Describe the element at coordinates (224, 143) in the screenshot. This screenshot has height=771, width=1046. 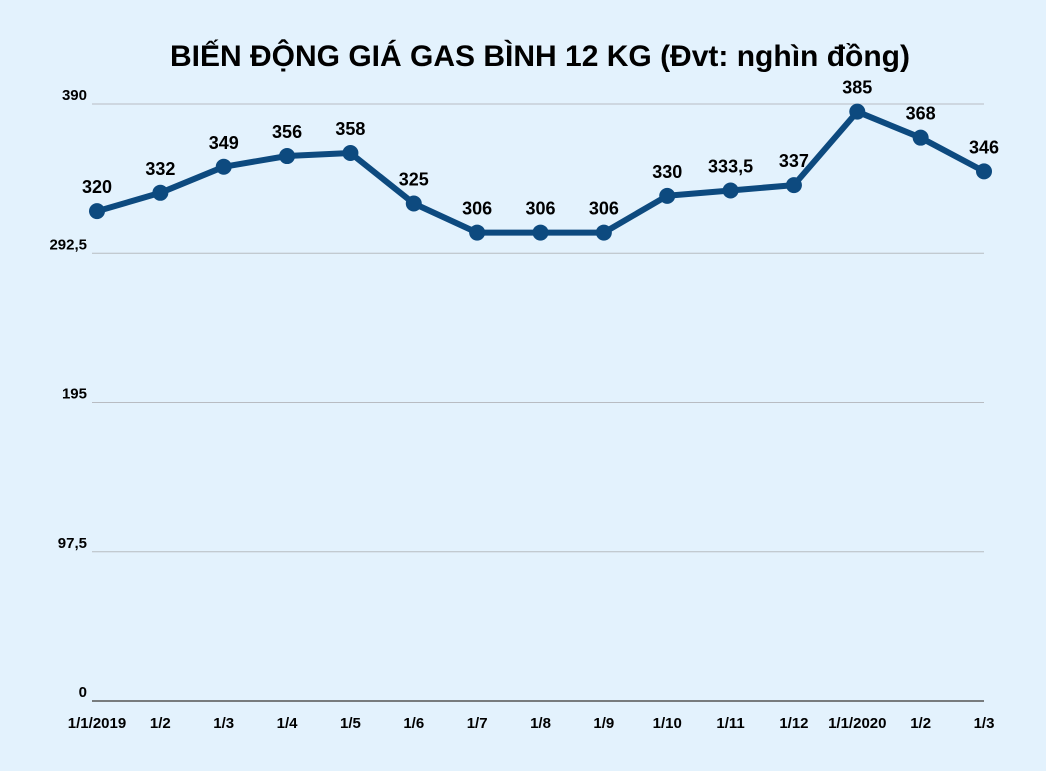
I see `data-label: 349` at that location.